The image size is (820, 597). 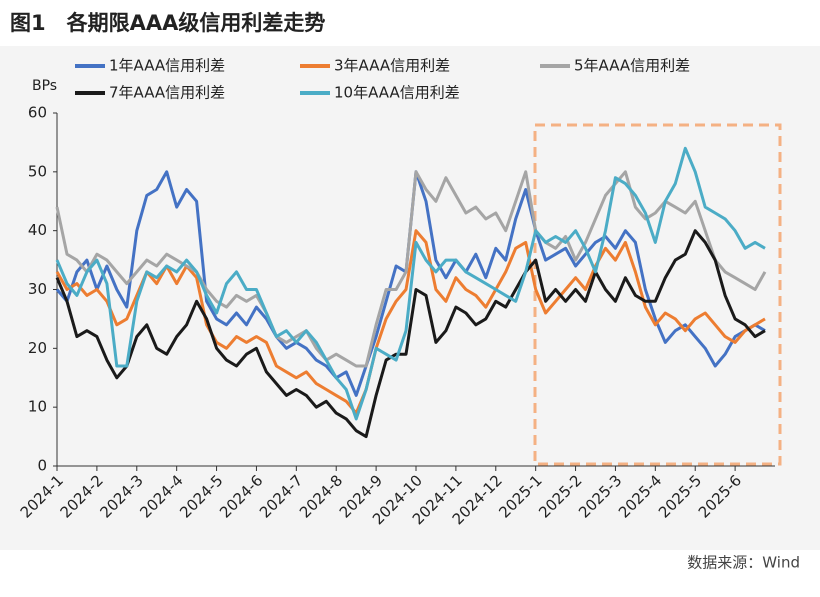 What do you see at coordinates (42, 466) in the screenshot?
I see `y-tick-label: 0` at bounding box center [42, 466].